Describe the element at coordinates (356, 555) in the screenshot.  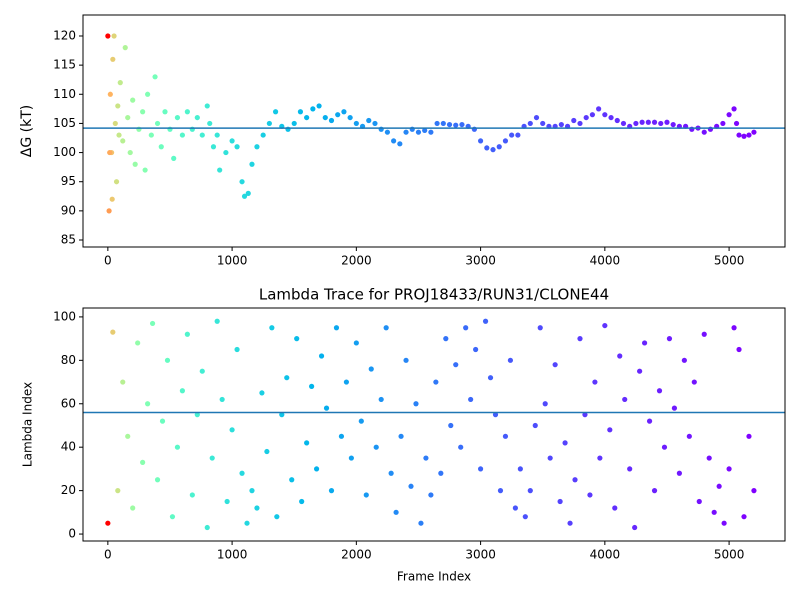
I see `x-tick-label: 2000` at that location.